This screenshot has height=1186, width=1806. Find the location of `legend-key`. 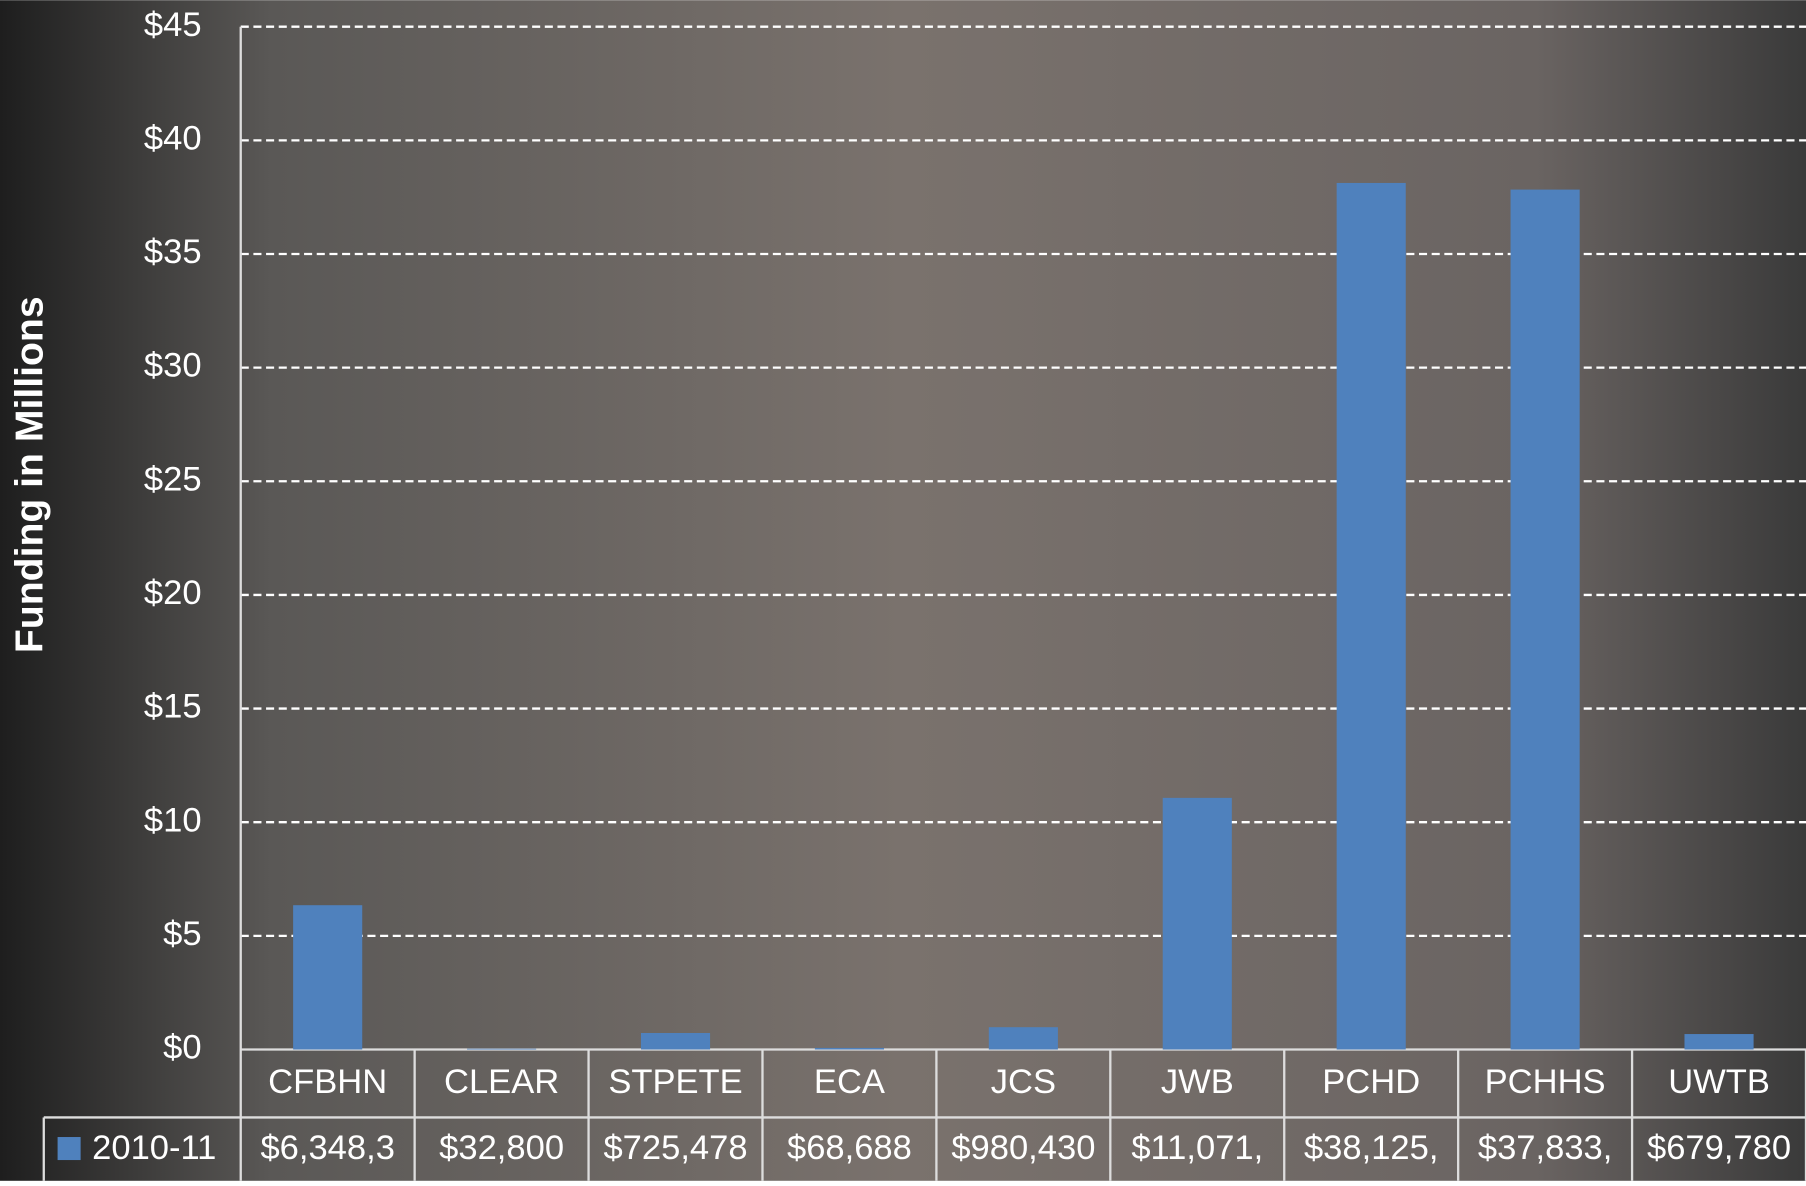

legend-key is located at coordinates (69, 1149).